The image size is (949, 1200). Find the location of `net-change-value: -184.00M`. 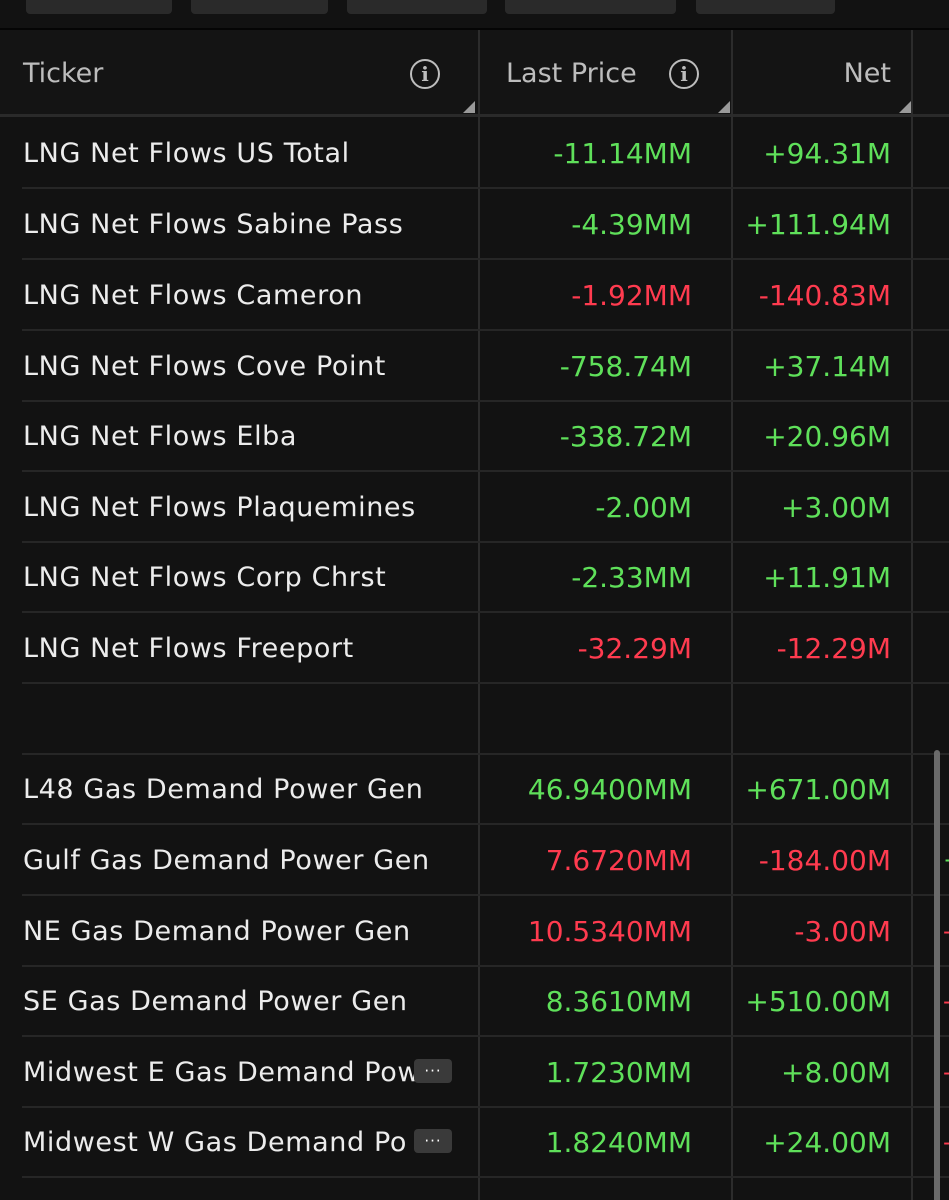

net-change-value: -184.00M is located at coordinates (824, 860).